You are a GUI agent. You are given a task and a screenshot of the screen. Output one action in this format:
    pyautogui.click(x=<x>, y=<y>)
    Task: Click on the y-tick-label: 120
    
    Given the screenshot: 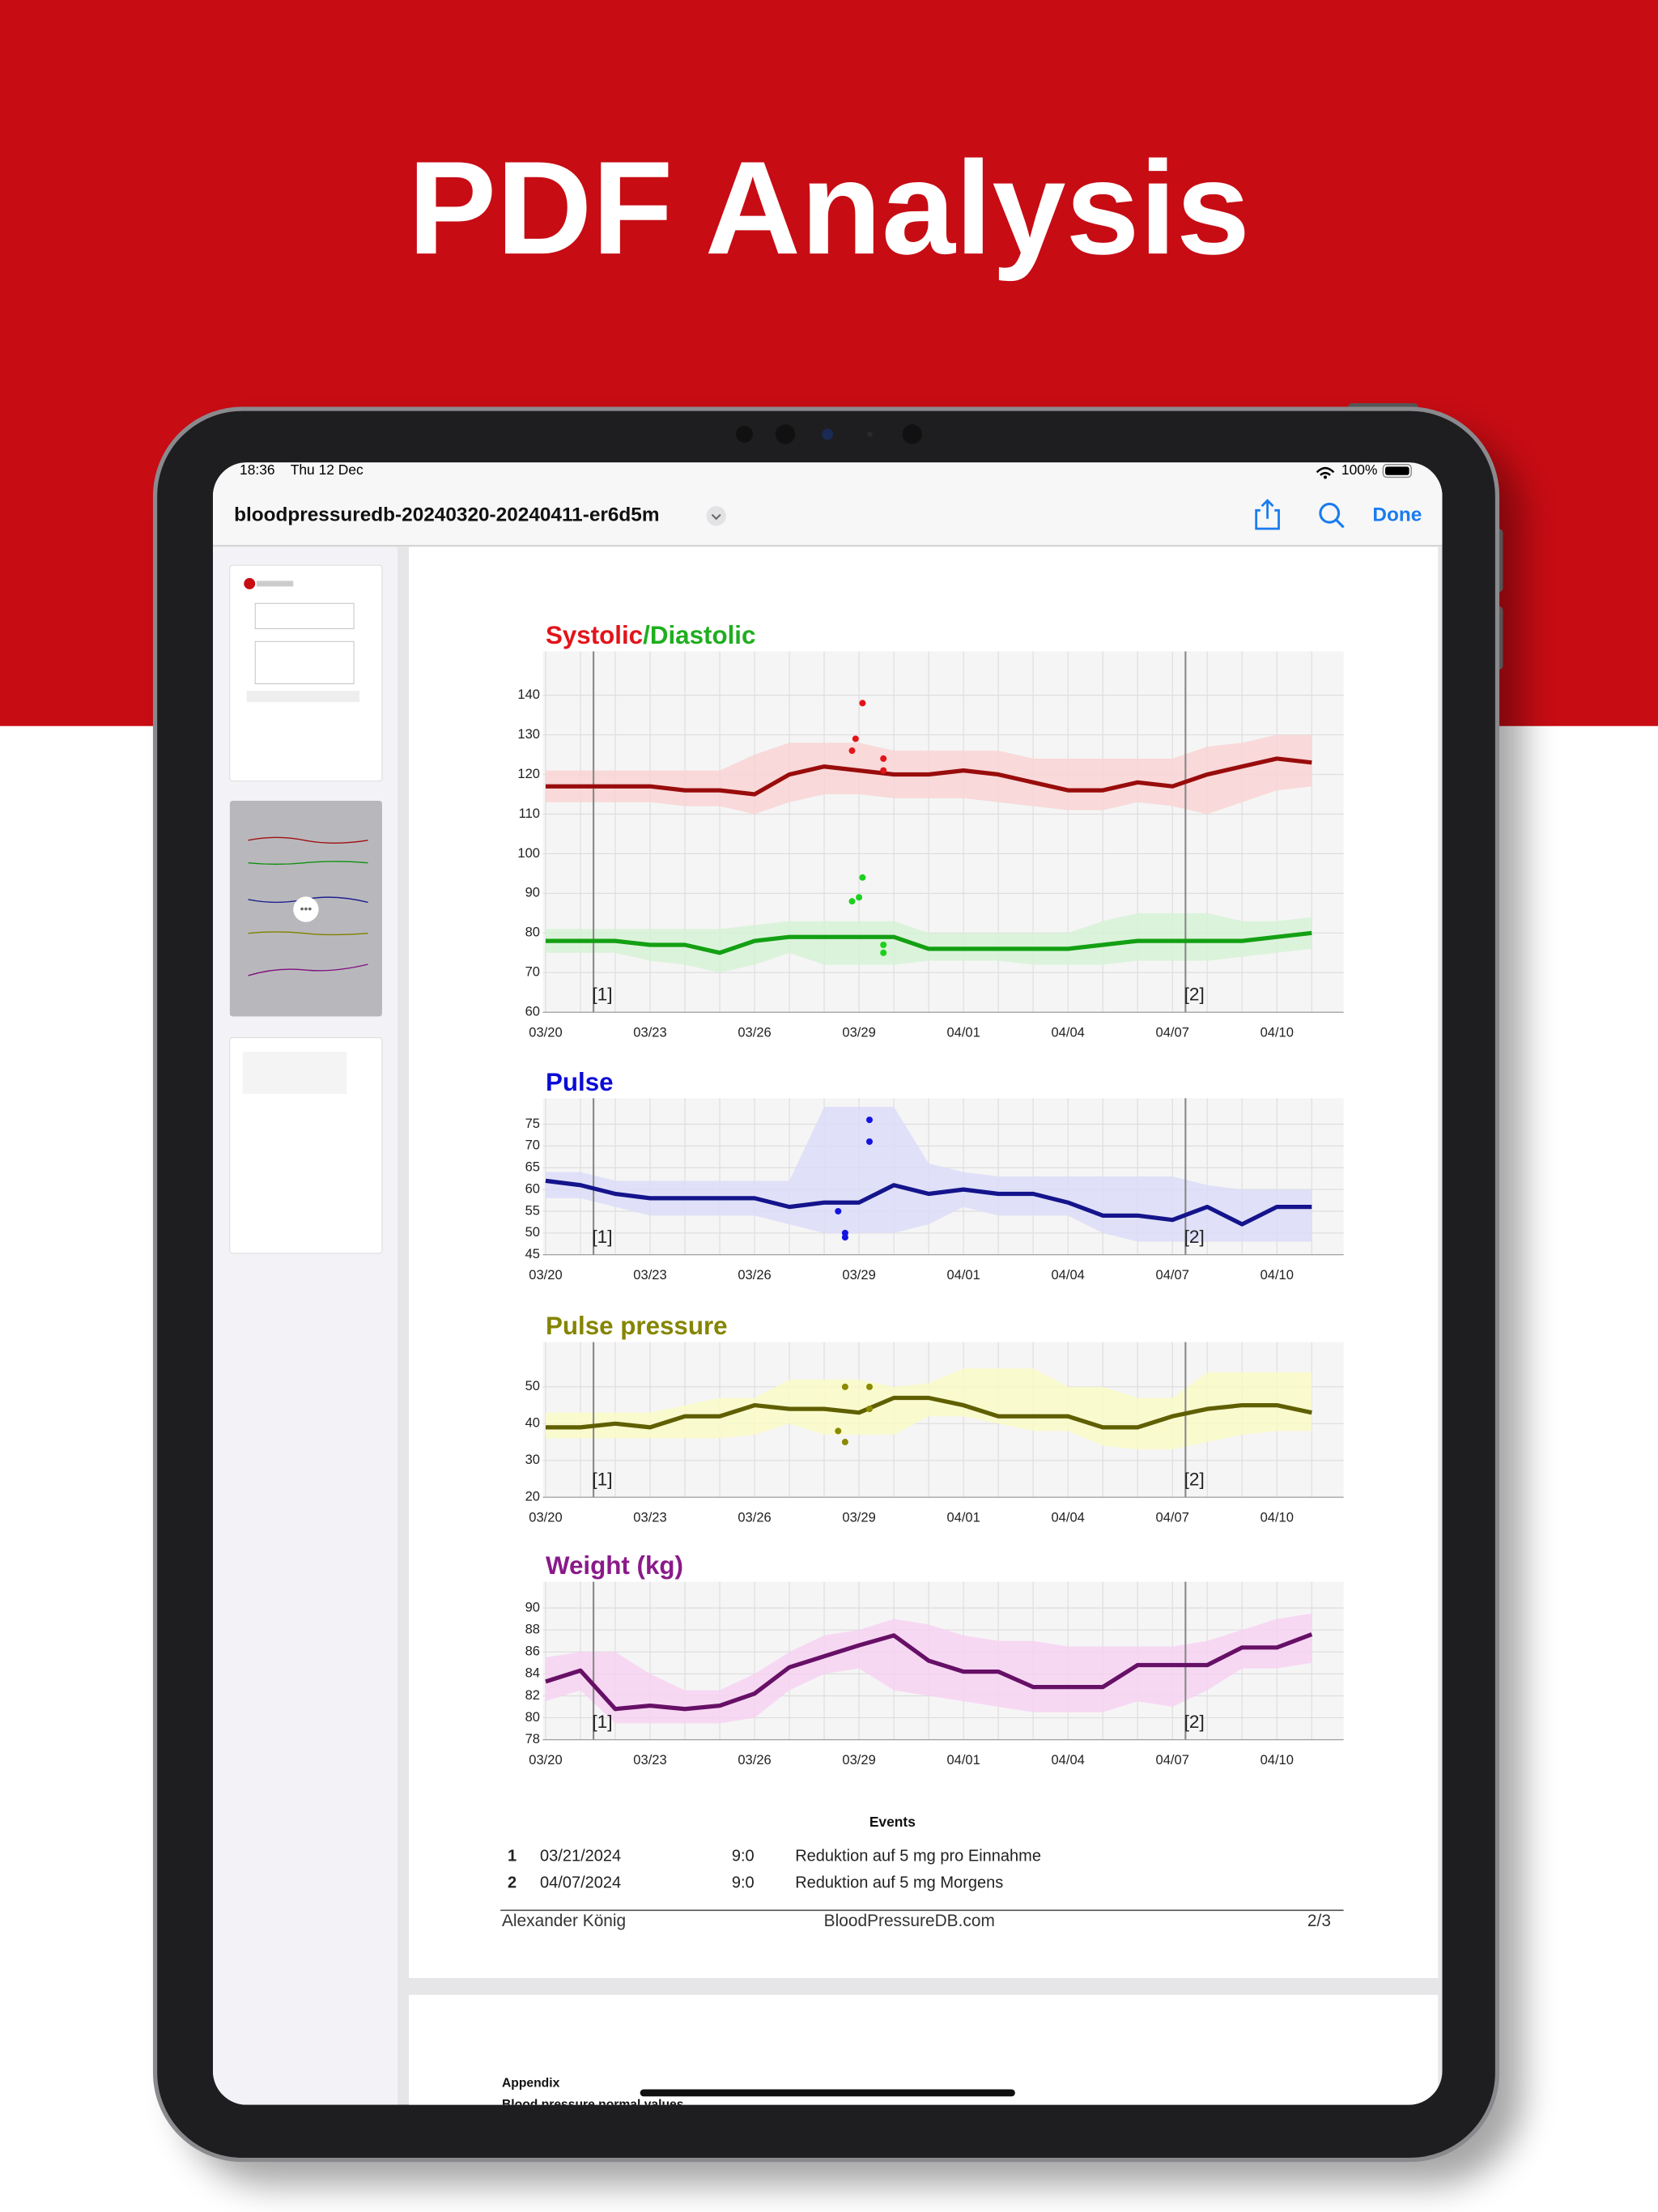 What is the action you would take?
    pyautogui.click(x=528, y=774)
    